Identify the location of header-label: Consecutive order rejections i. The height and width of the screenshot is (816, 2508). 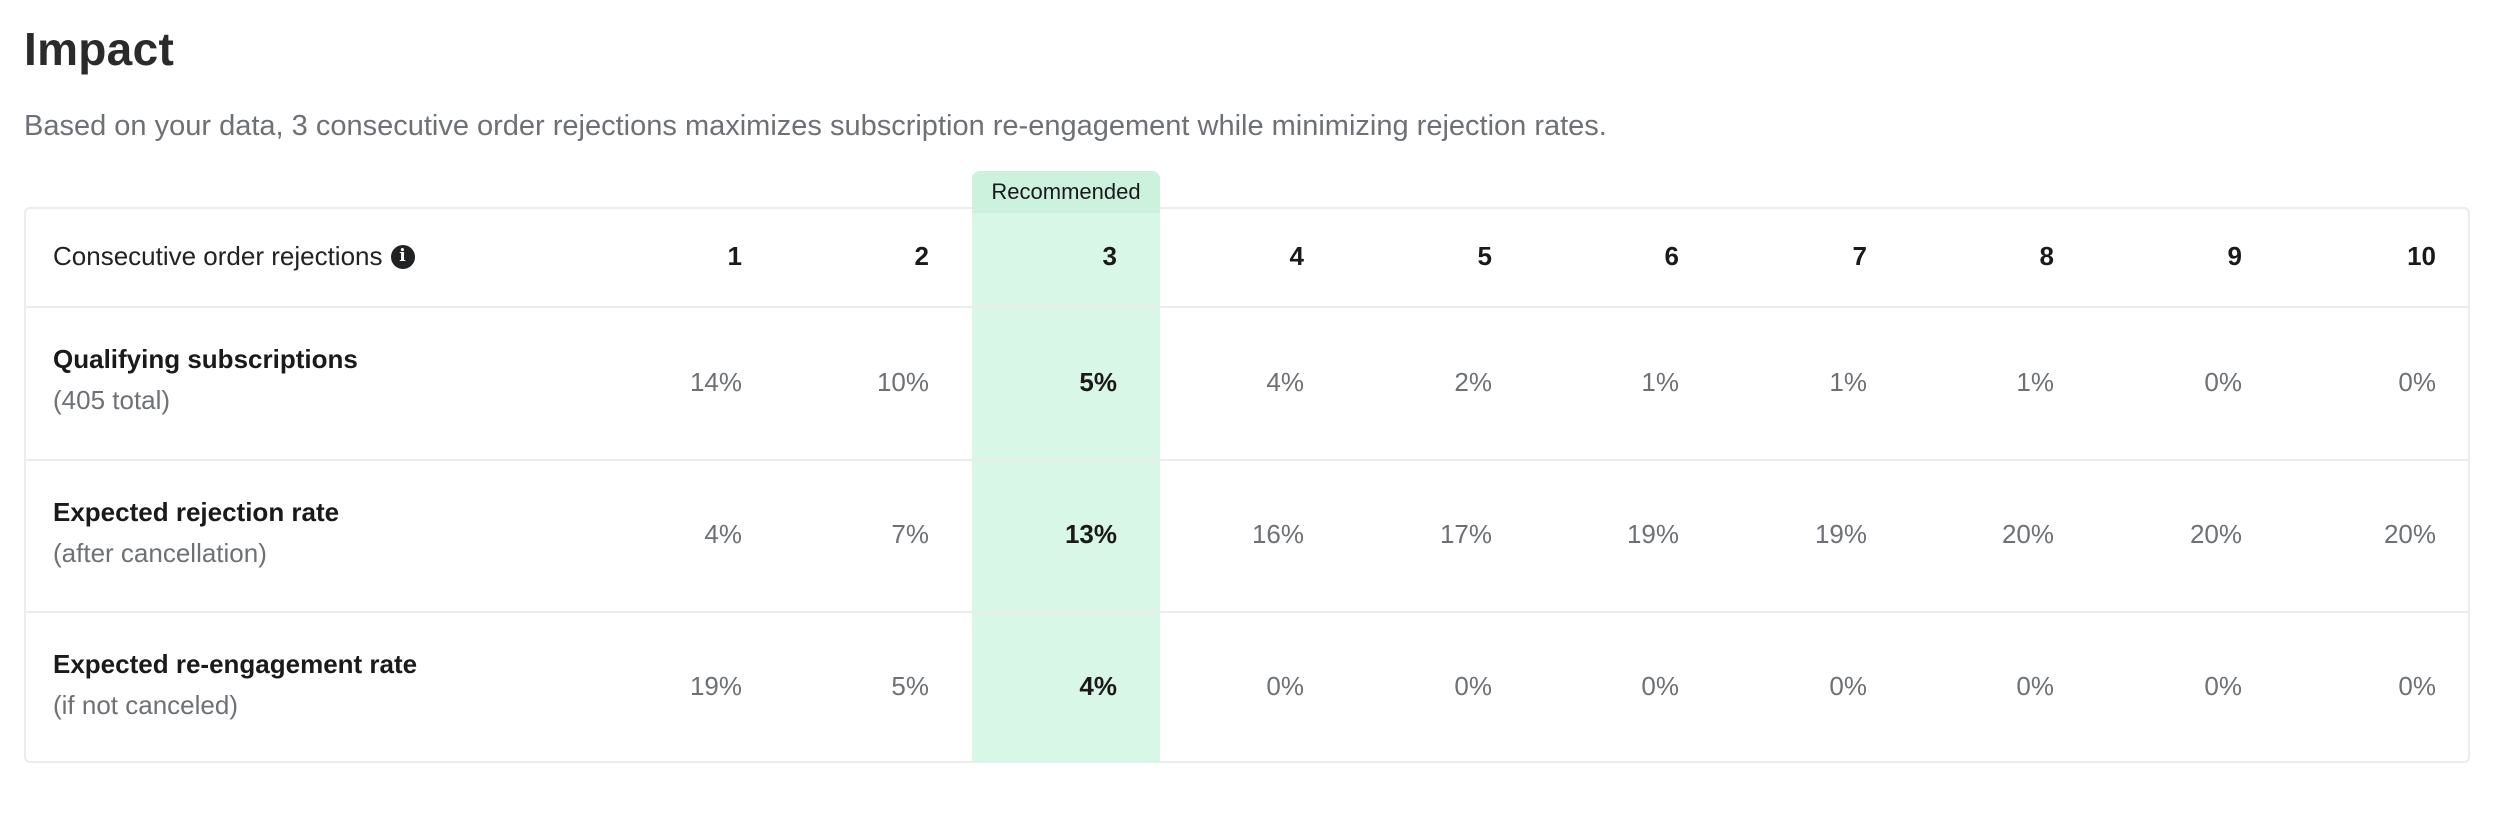
(234, 256).